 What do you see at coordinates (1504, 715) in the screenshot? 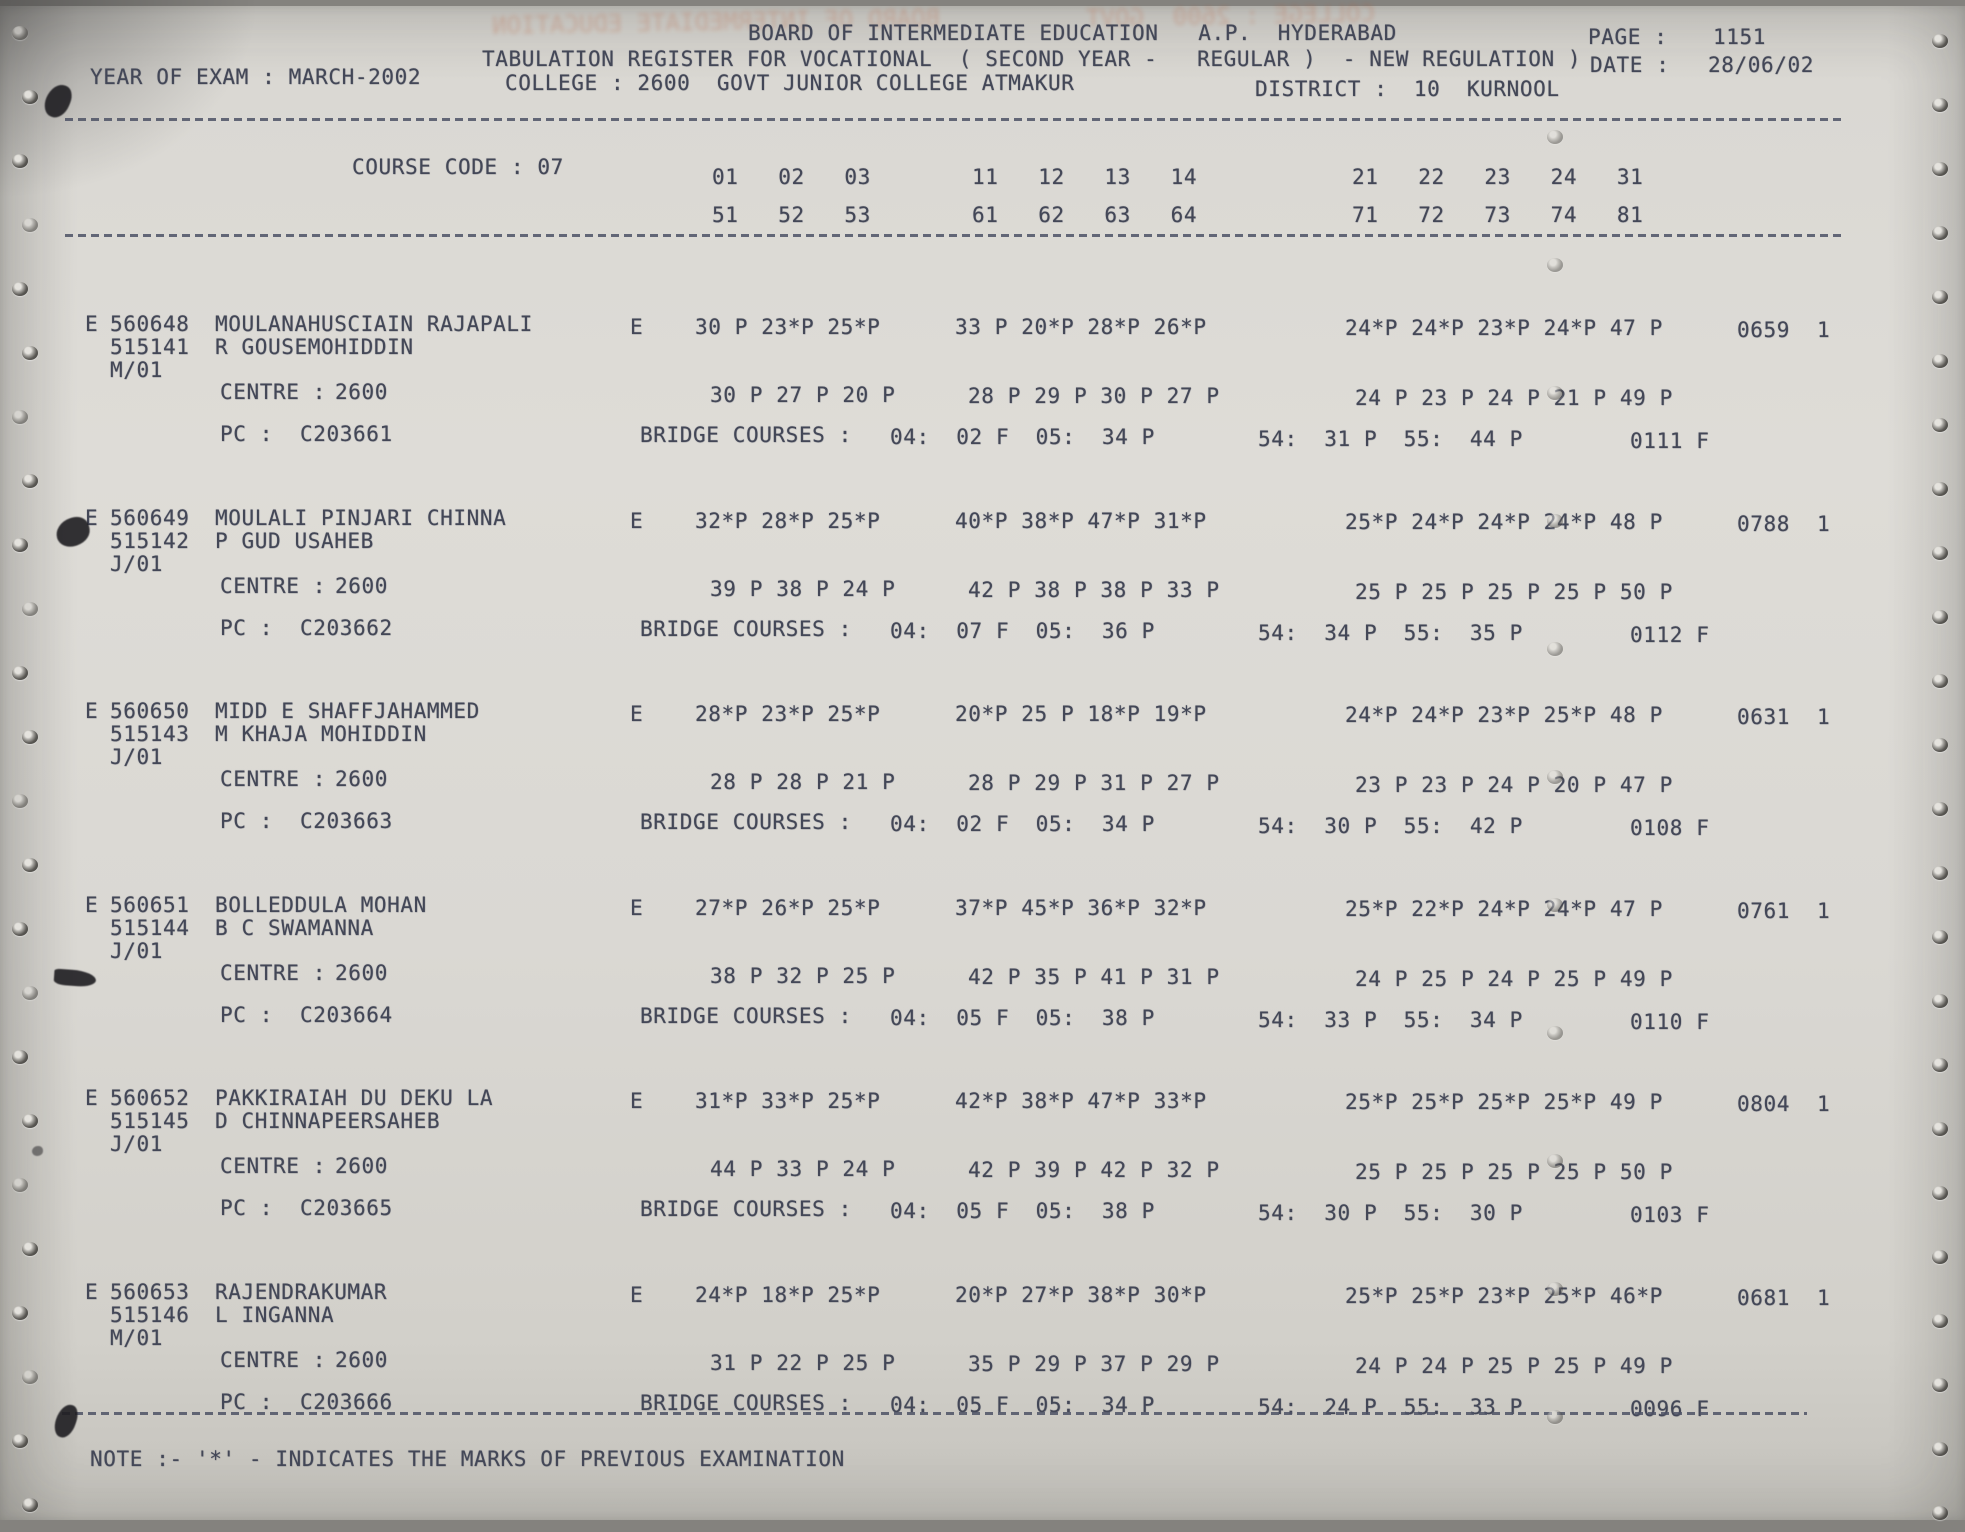
I see `marks-row1-group3: 24*P 24*P 23*P 25*P 48 P` at bounding box center [1504, 715].